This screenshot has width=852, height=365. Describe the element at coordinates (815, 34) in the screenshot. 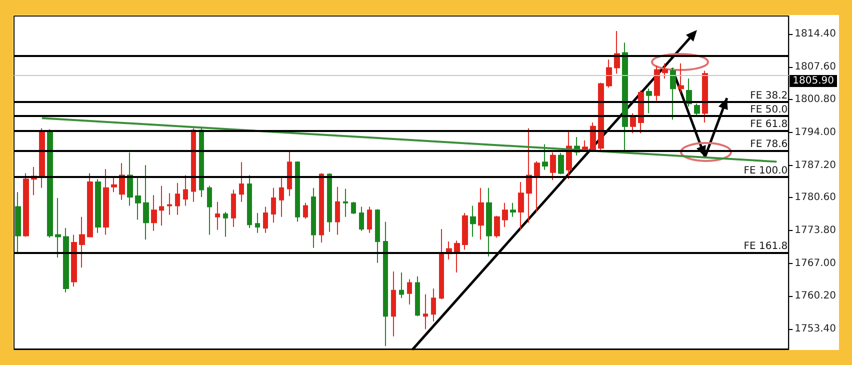

I see `y-tick-label: 1814.40` at that location.